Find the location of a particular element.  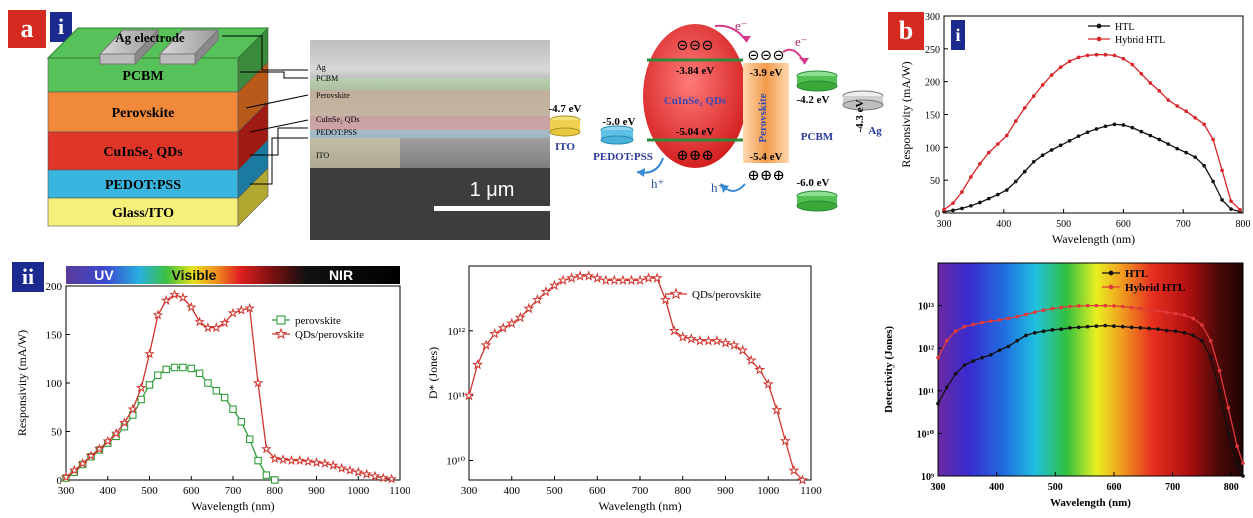

ag-name: Ag is located at coordinates (875, 131).